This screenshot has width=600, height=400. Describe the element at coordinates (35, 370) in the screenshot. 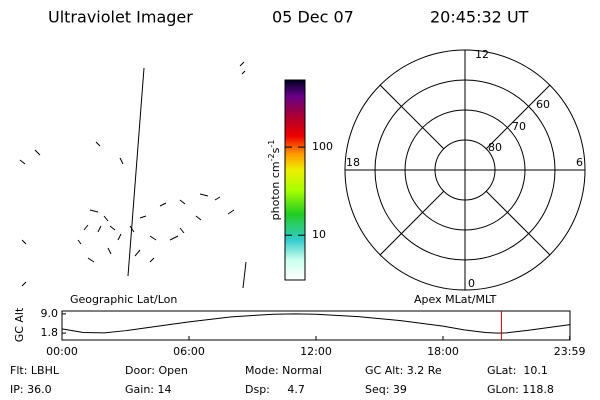

I see `status-field: Flt: LBHL` at that location.